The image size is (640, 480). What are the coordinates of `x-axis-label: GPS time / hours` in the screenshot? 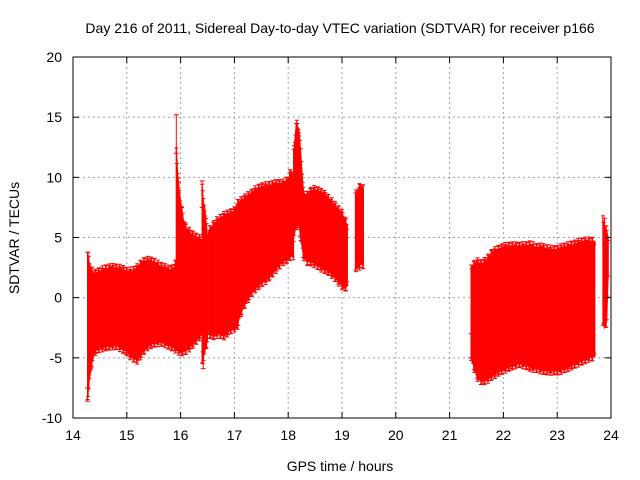 It's located at (340, 466).